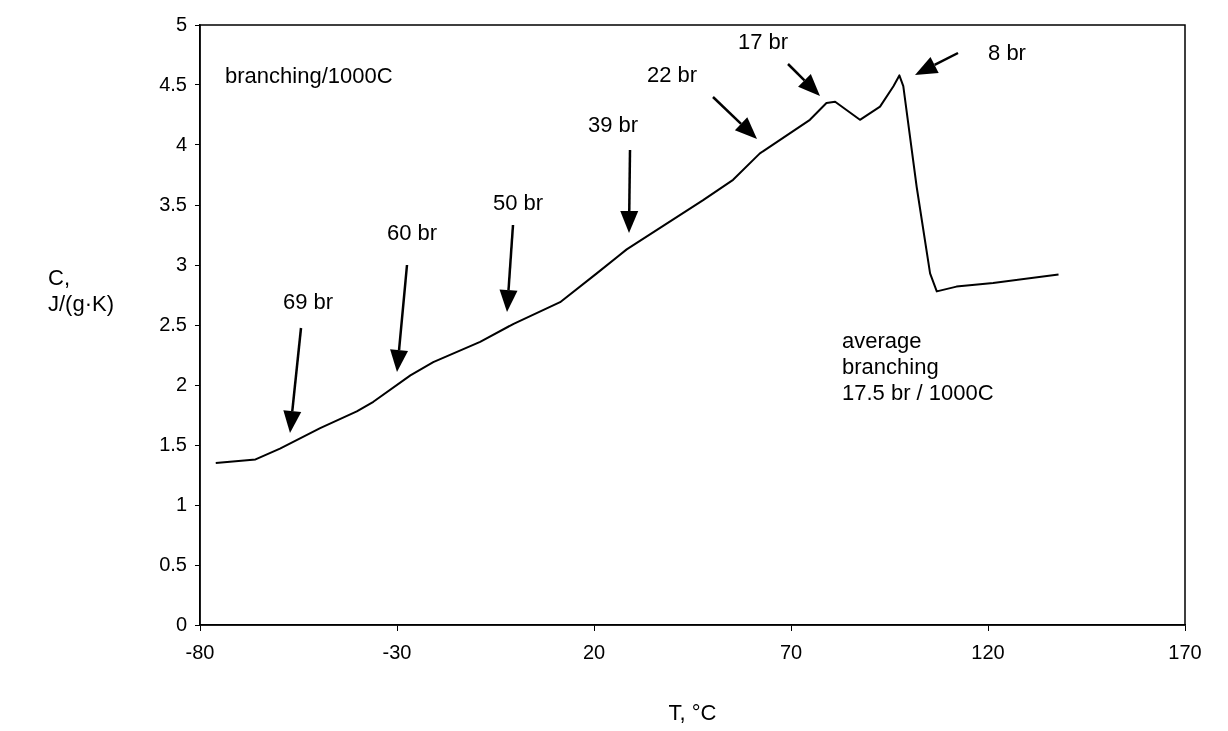  Describe the element at coordinates (81, 291) in the screenshot. I see `y-axis-title: C, J/(g·K)` at that location.